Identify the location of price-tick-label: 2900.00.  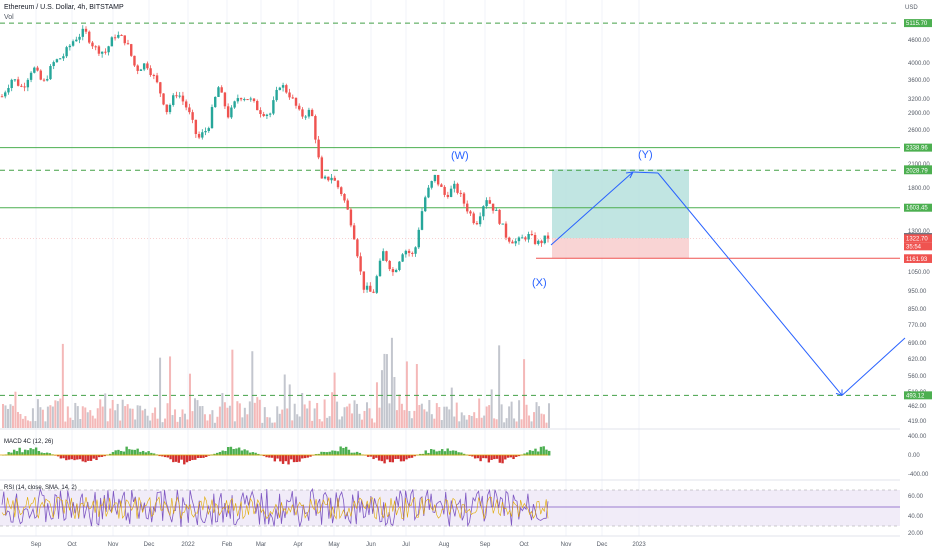
(919, 114).